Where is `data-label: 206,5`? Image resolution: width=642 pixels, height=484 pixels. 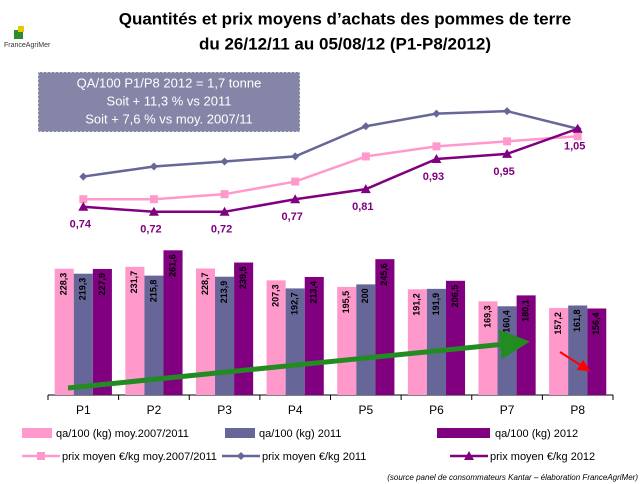
data-label: 206,5 is located at coordinates (455, 296).